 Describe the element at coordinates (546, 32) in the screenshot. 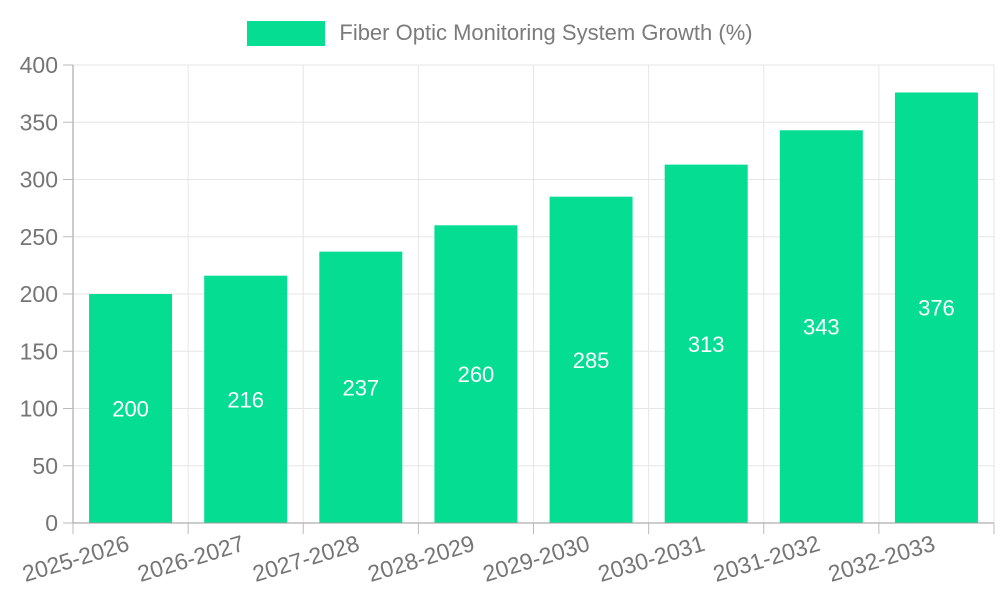

I see `legend-label: Fiber Optic Monitoring System Growth (%)` at that location.